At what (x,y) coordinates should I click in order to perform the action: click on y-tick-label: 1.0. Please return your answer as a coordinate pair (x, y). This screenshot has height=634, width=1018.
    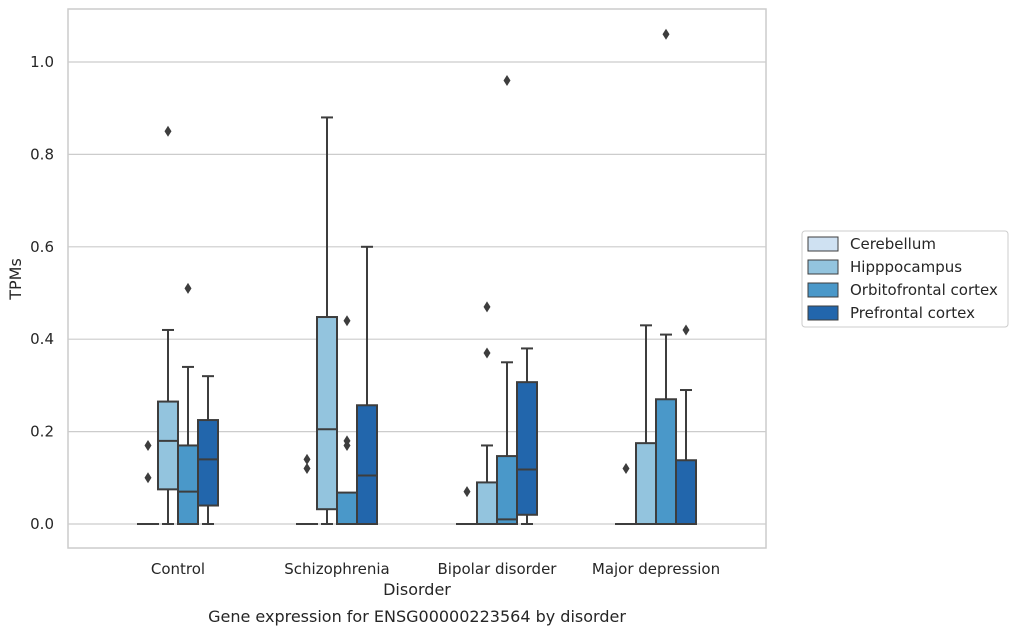
    Looking at the image, I should click on (42, 62).